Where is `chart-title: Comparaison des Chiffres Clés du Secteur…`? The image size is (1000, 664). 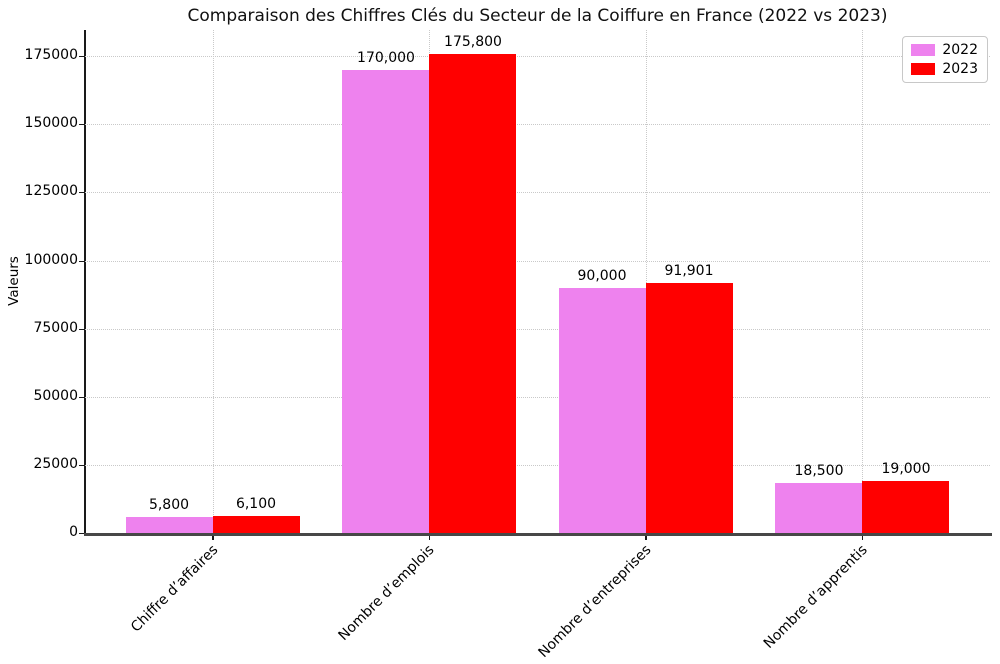 chart-title: Comparaison des Chiffres Clés du Secteur… is located at coordinates (537, 16).